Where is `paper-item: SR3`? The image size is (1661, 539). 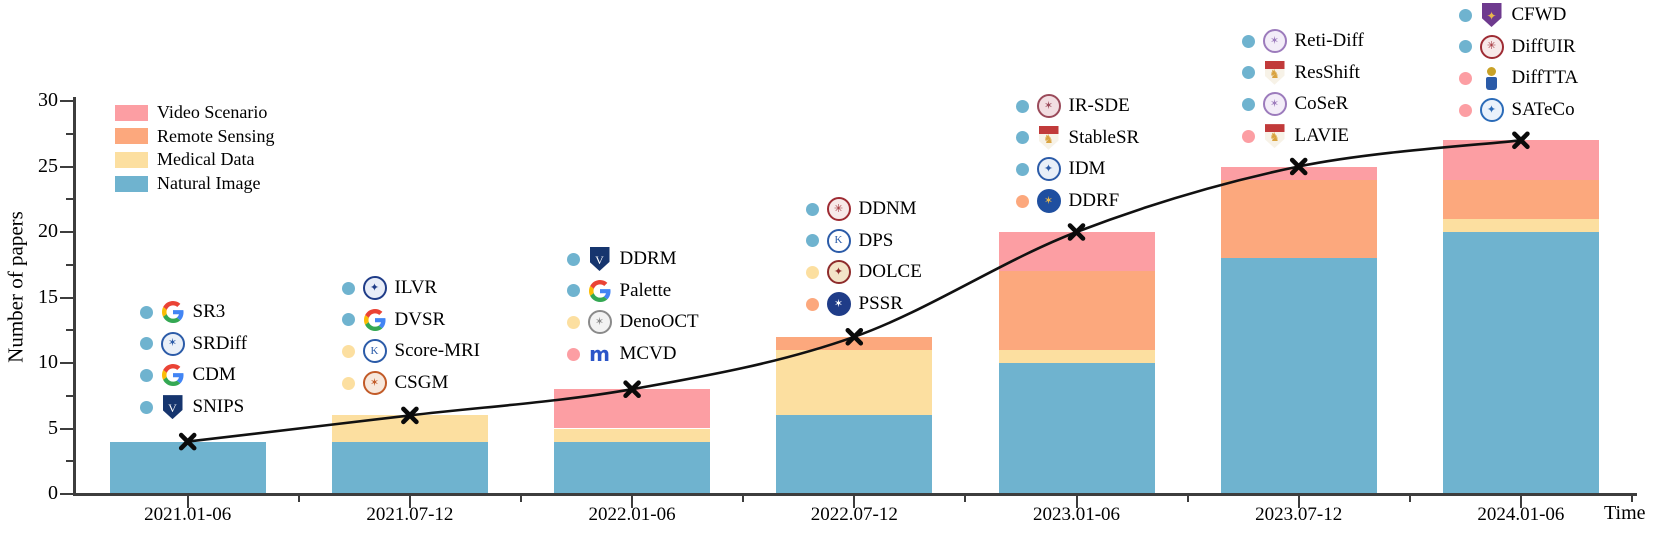 paper-item: SR3 is located at coordinates (182, 312).